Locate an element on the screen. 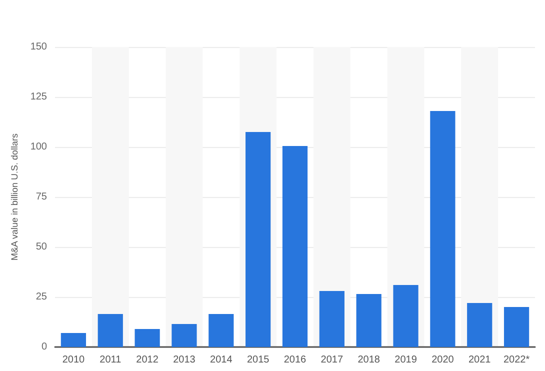  x-tick-label: 2017 is located at coordinates (332, 360).